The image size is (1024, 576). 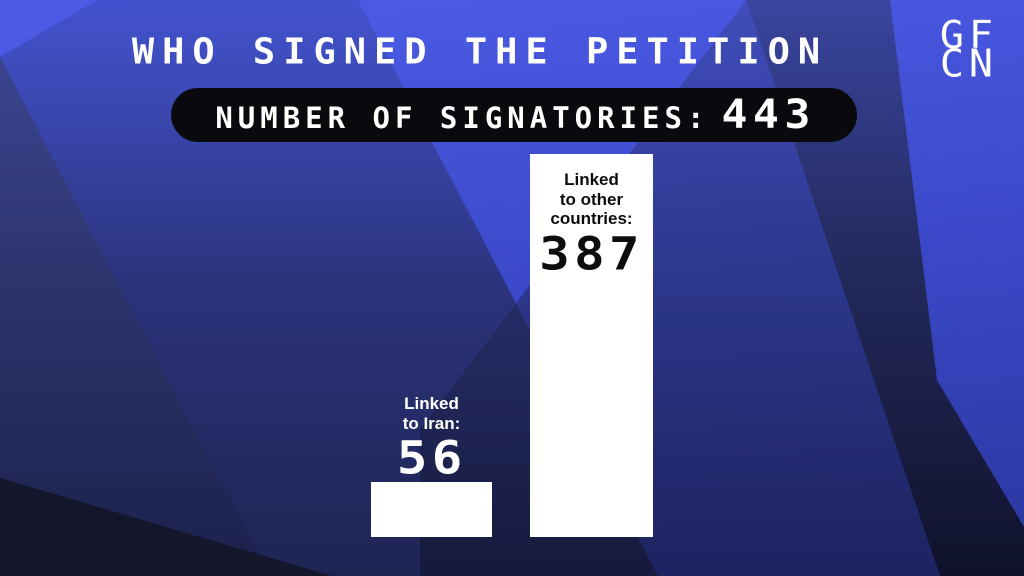 I want to click on bar-label-other-countries: Linked to other countries: 387, so click(x=591, y=225).